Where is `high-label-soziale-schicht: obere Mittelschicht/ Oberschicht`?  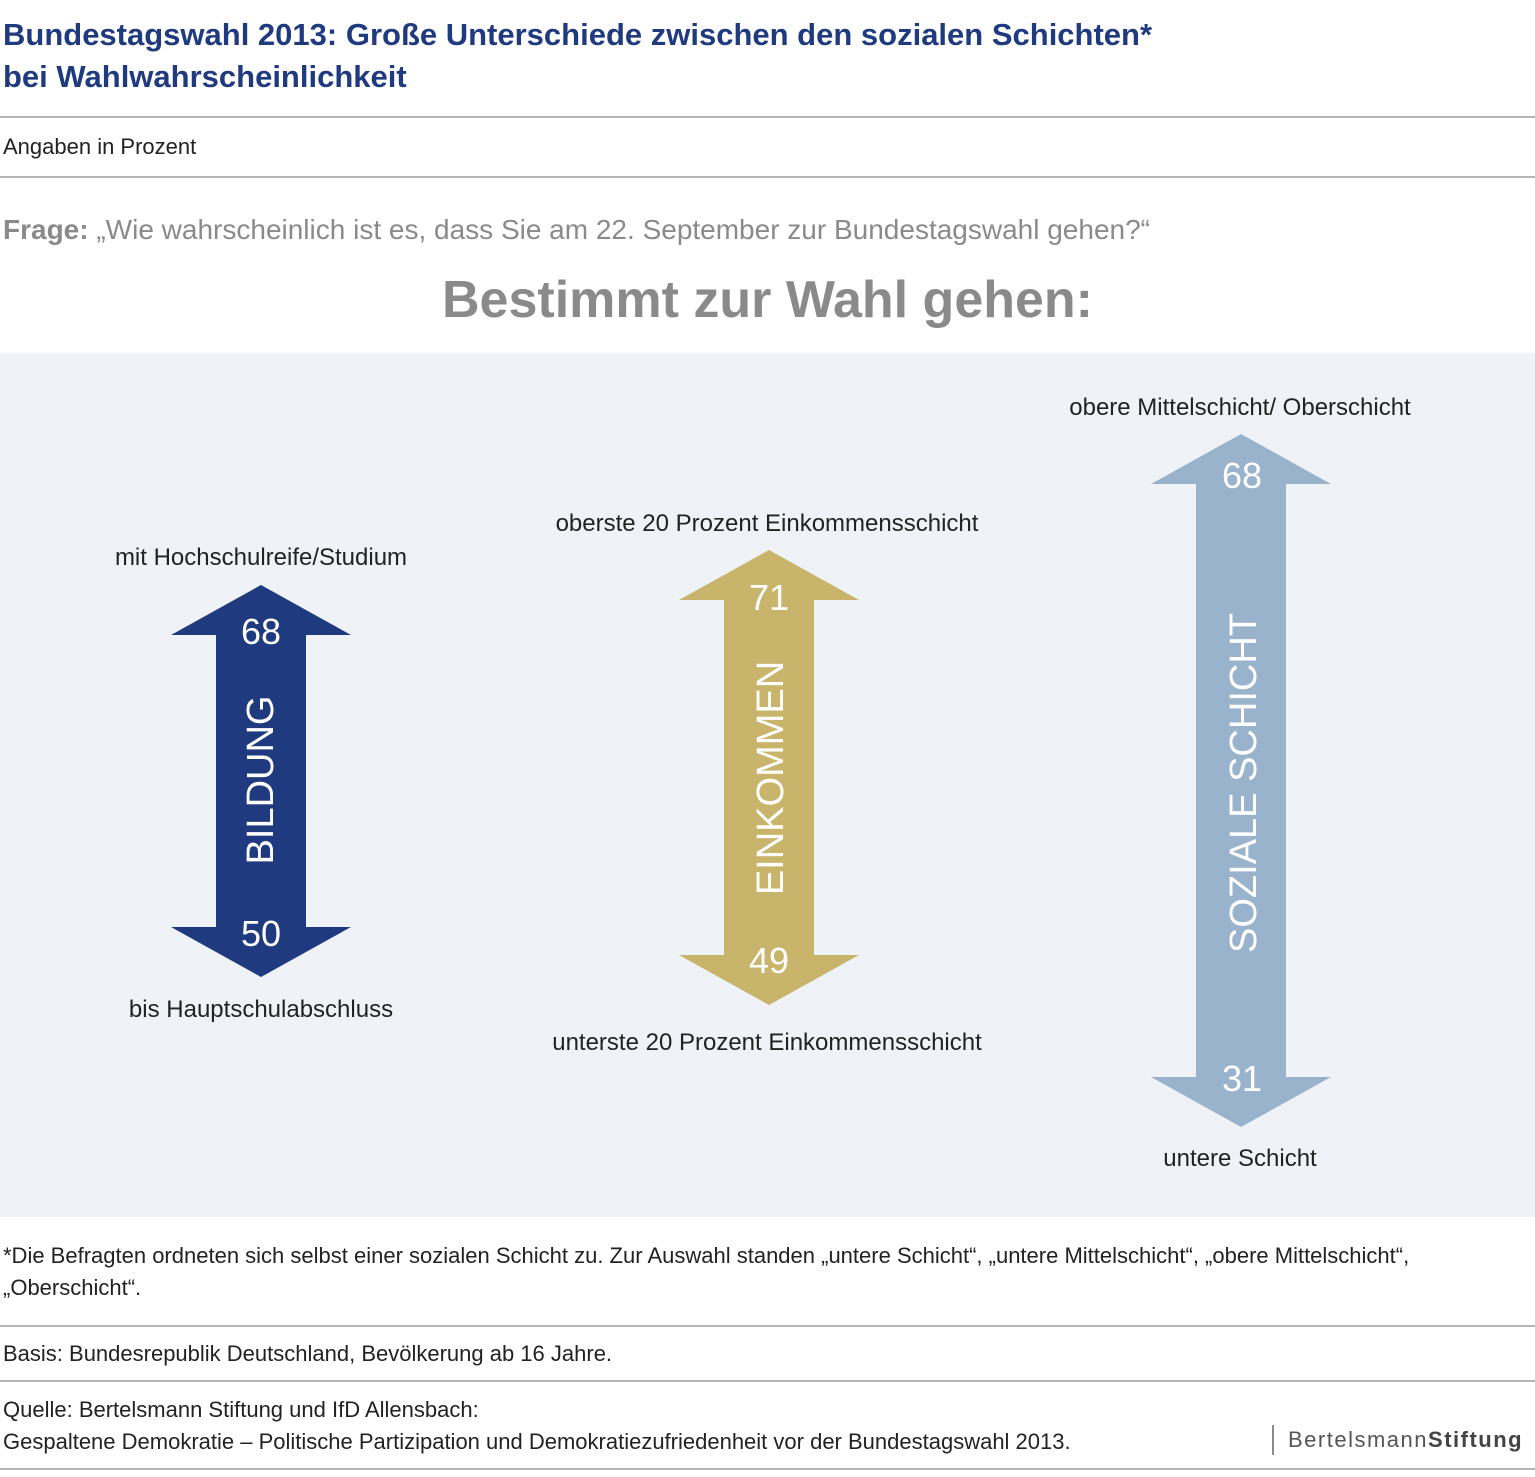 high-label-soziale-schicht: obere Mittelschicht/ Oberschicht is located at coordinates (1240, 407).